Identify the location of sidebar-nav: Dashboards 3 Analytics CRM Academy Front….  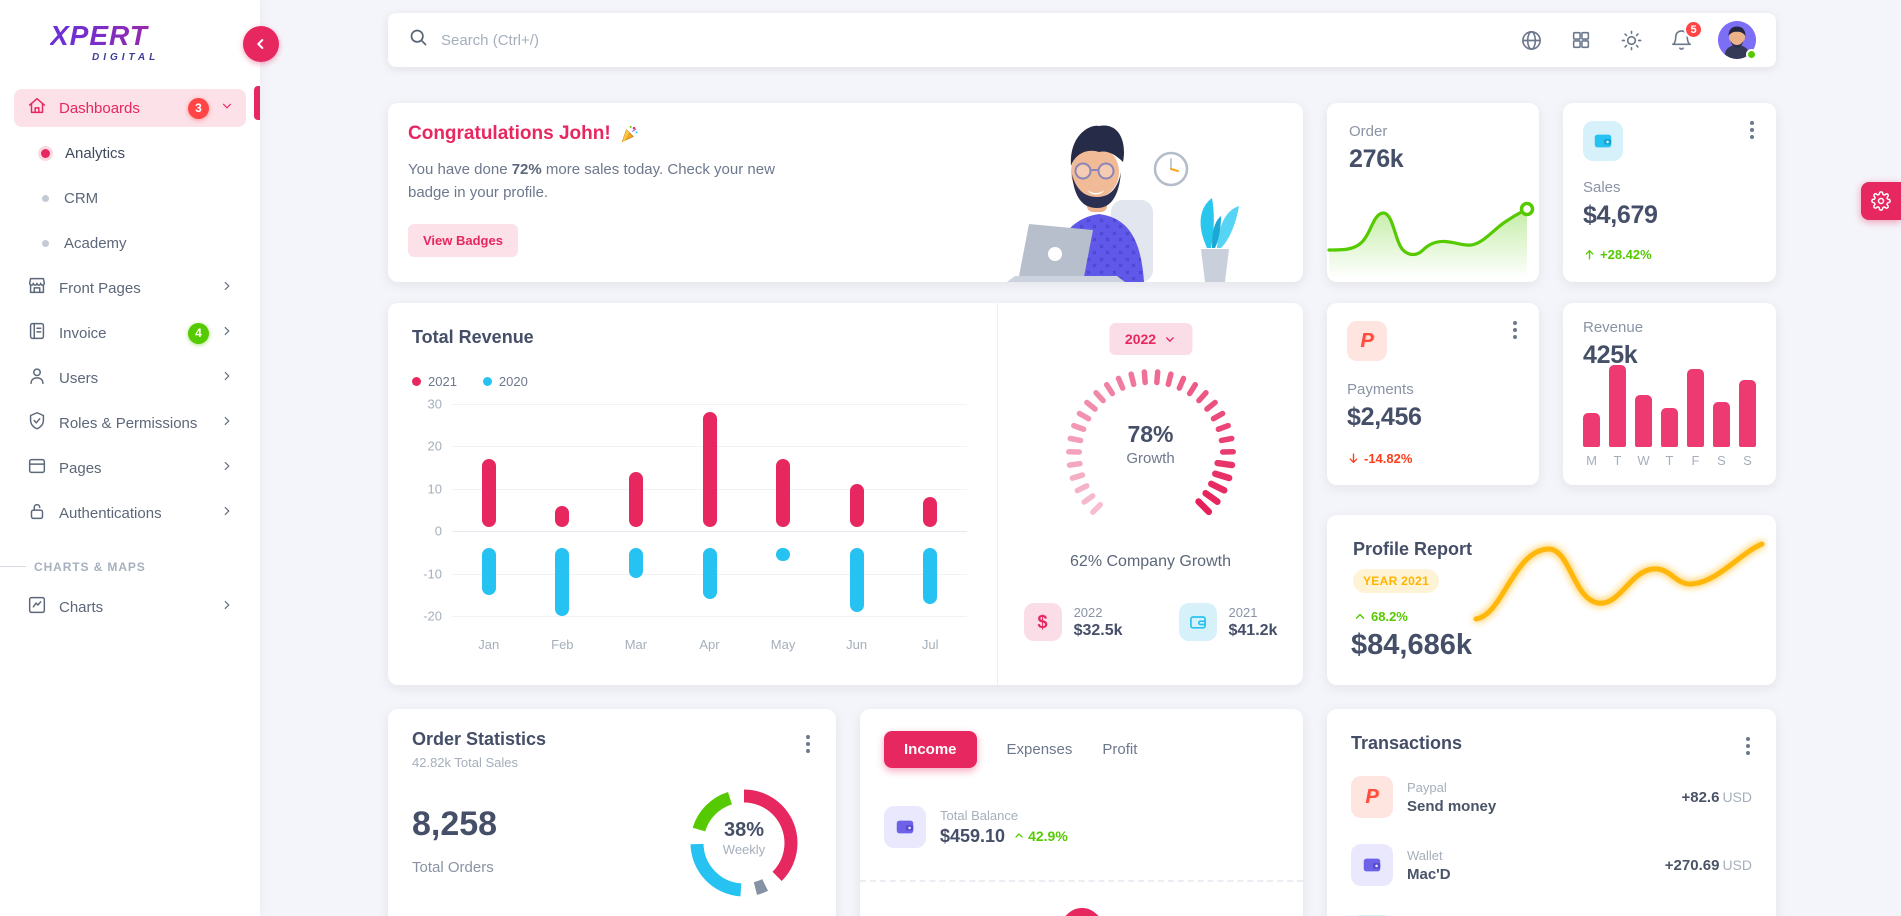
(130, 353).